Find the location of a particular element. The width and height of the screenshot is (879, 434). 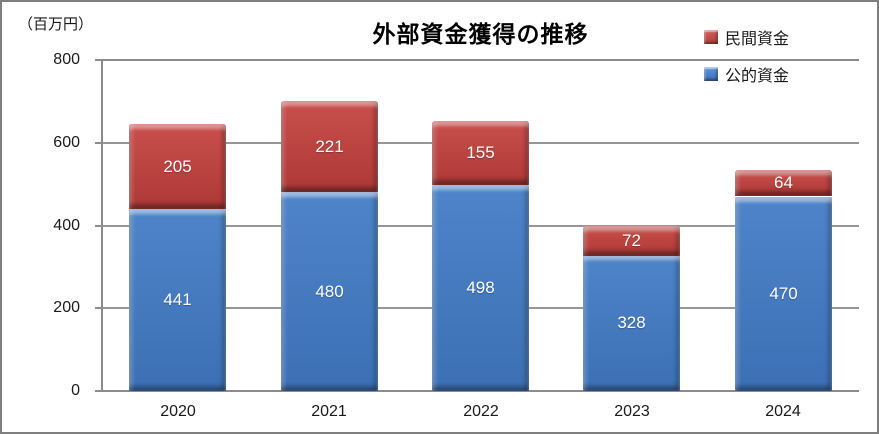

y-axis-label-400: 400 is located at coordinates (66, 225).